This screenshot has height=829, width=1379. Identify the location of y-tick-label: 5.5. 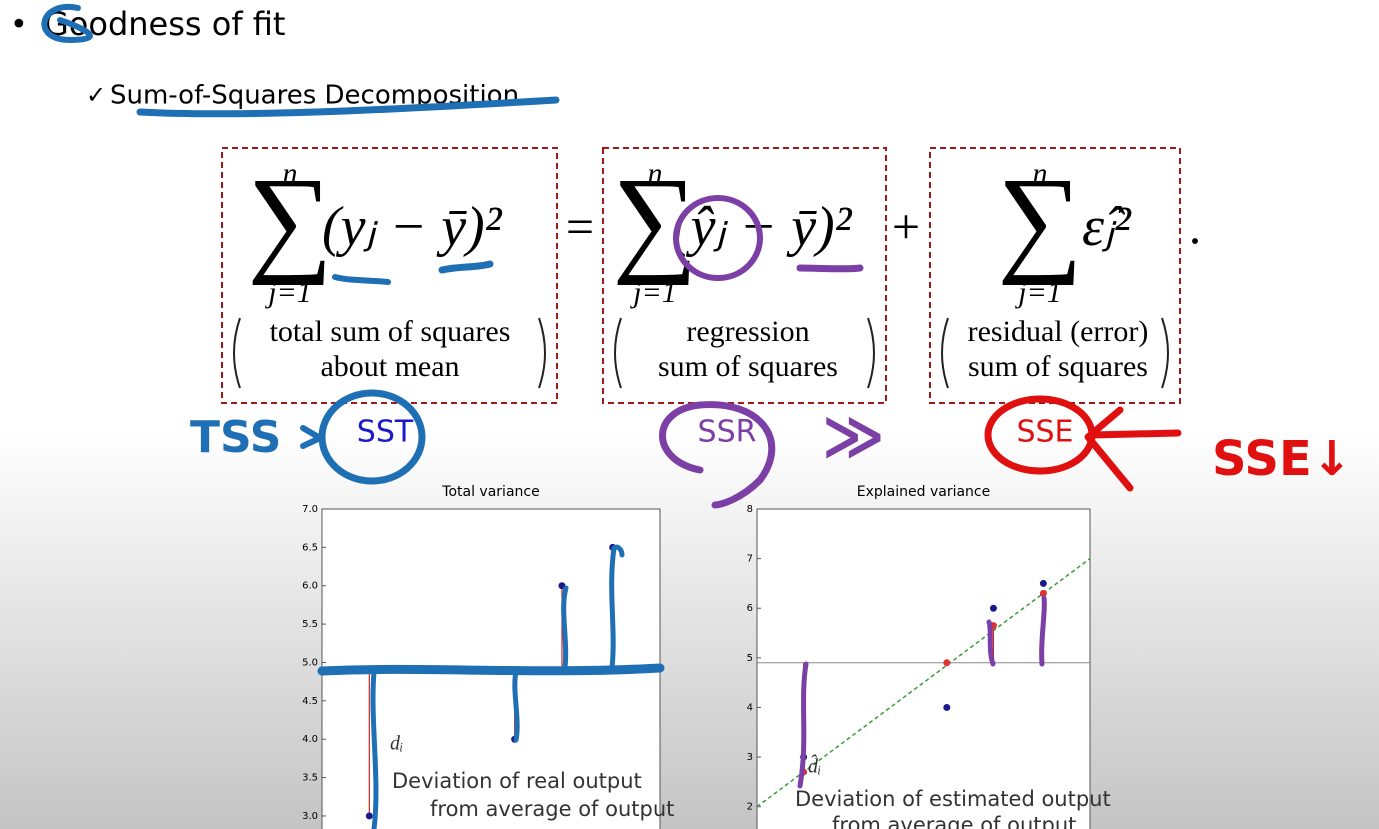
(310, 624).